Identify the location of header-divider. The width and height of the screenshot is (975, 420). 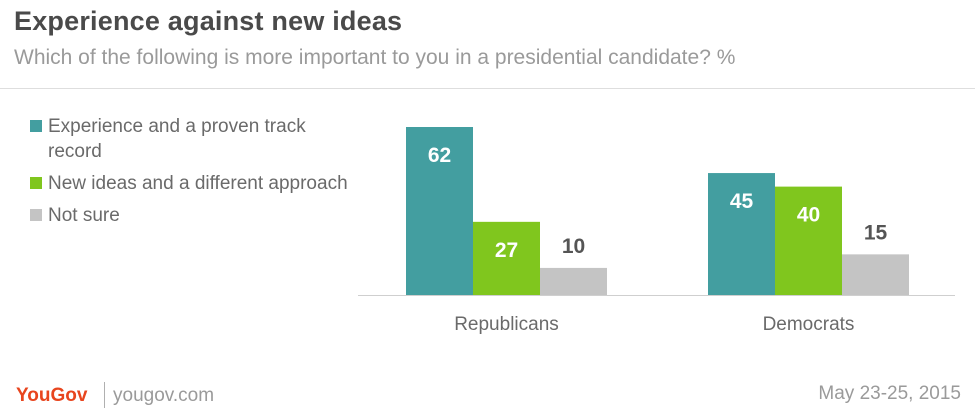
(487, 88).